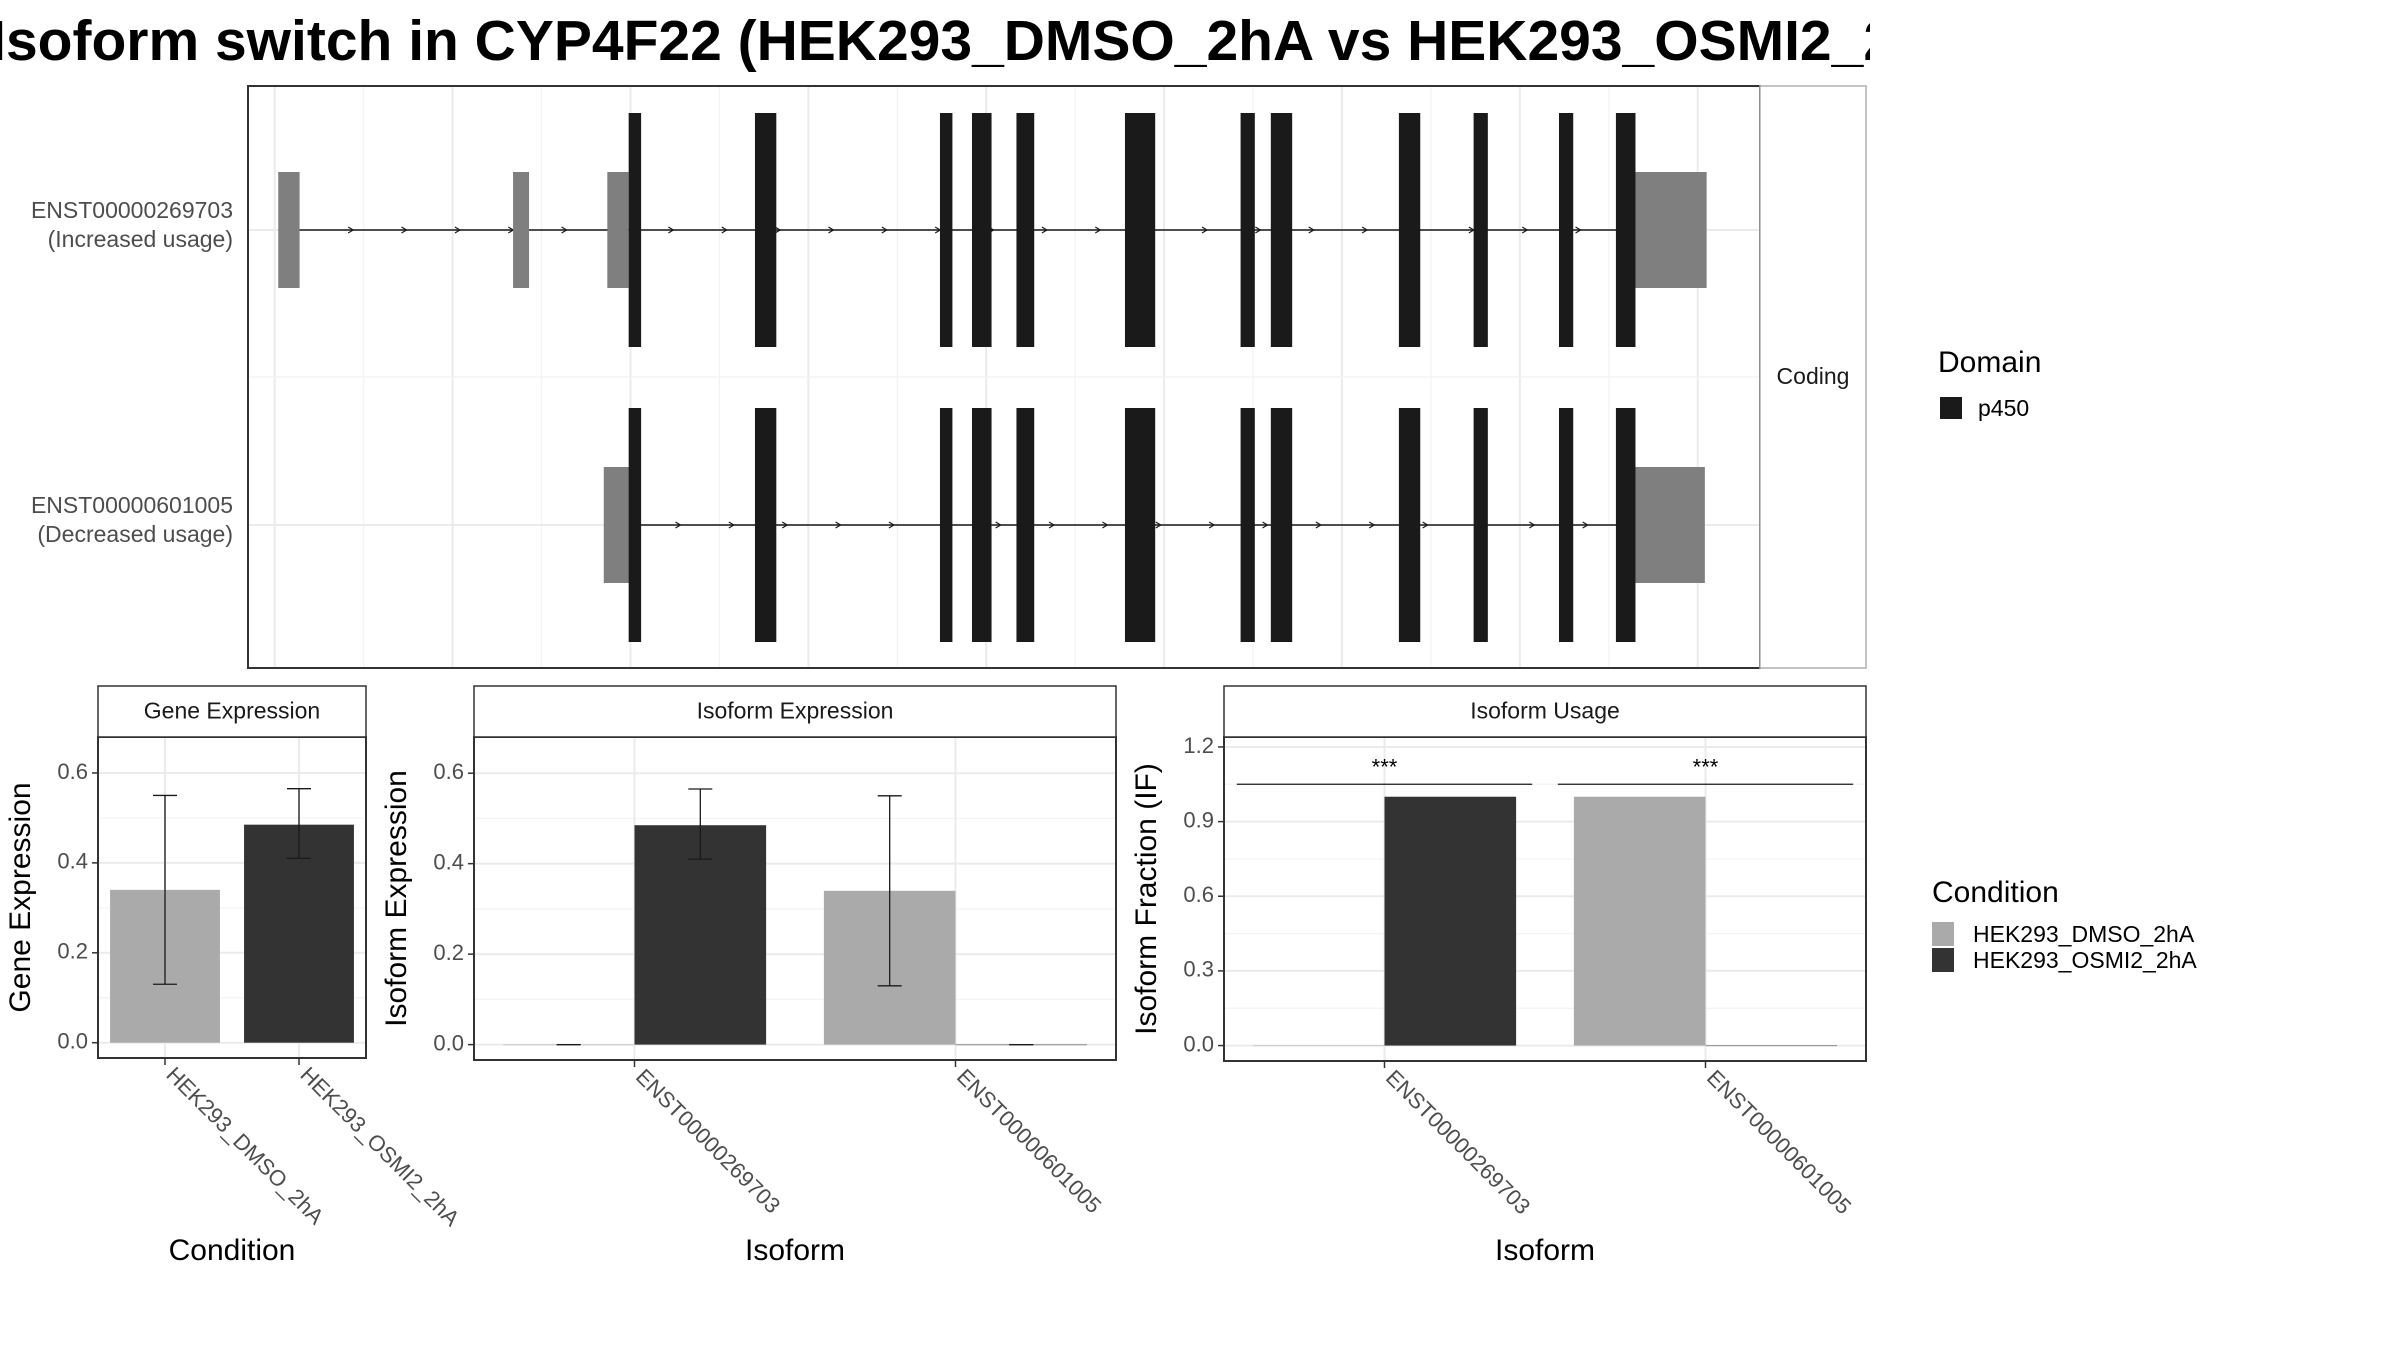 This screenshot has height=1350, width=2400. Describe the element at coordinates (448, 861) in the screenshot. I see `isoform-expression-ytick-label: 0.4` at that location.